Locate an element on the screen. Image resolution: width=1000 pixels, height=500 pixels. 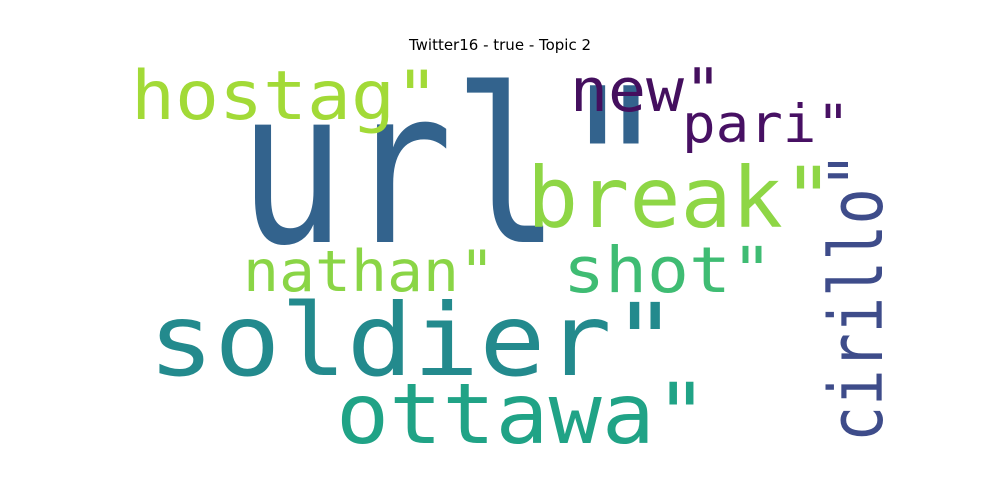
word-pari: pari" is located at coordinates (766, 124).